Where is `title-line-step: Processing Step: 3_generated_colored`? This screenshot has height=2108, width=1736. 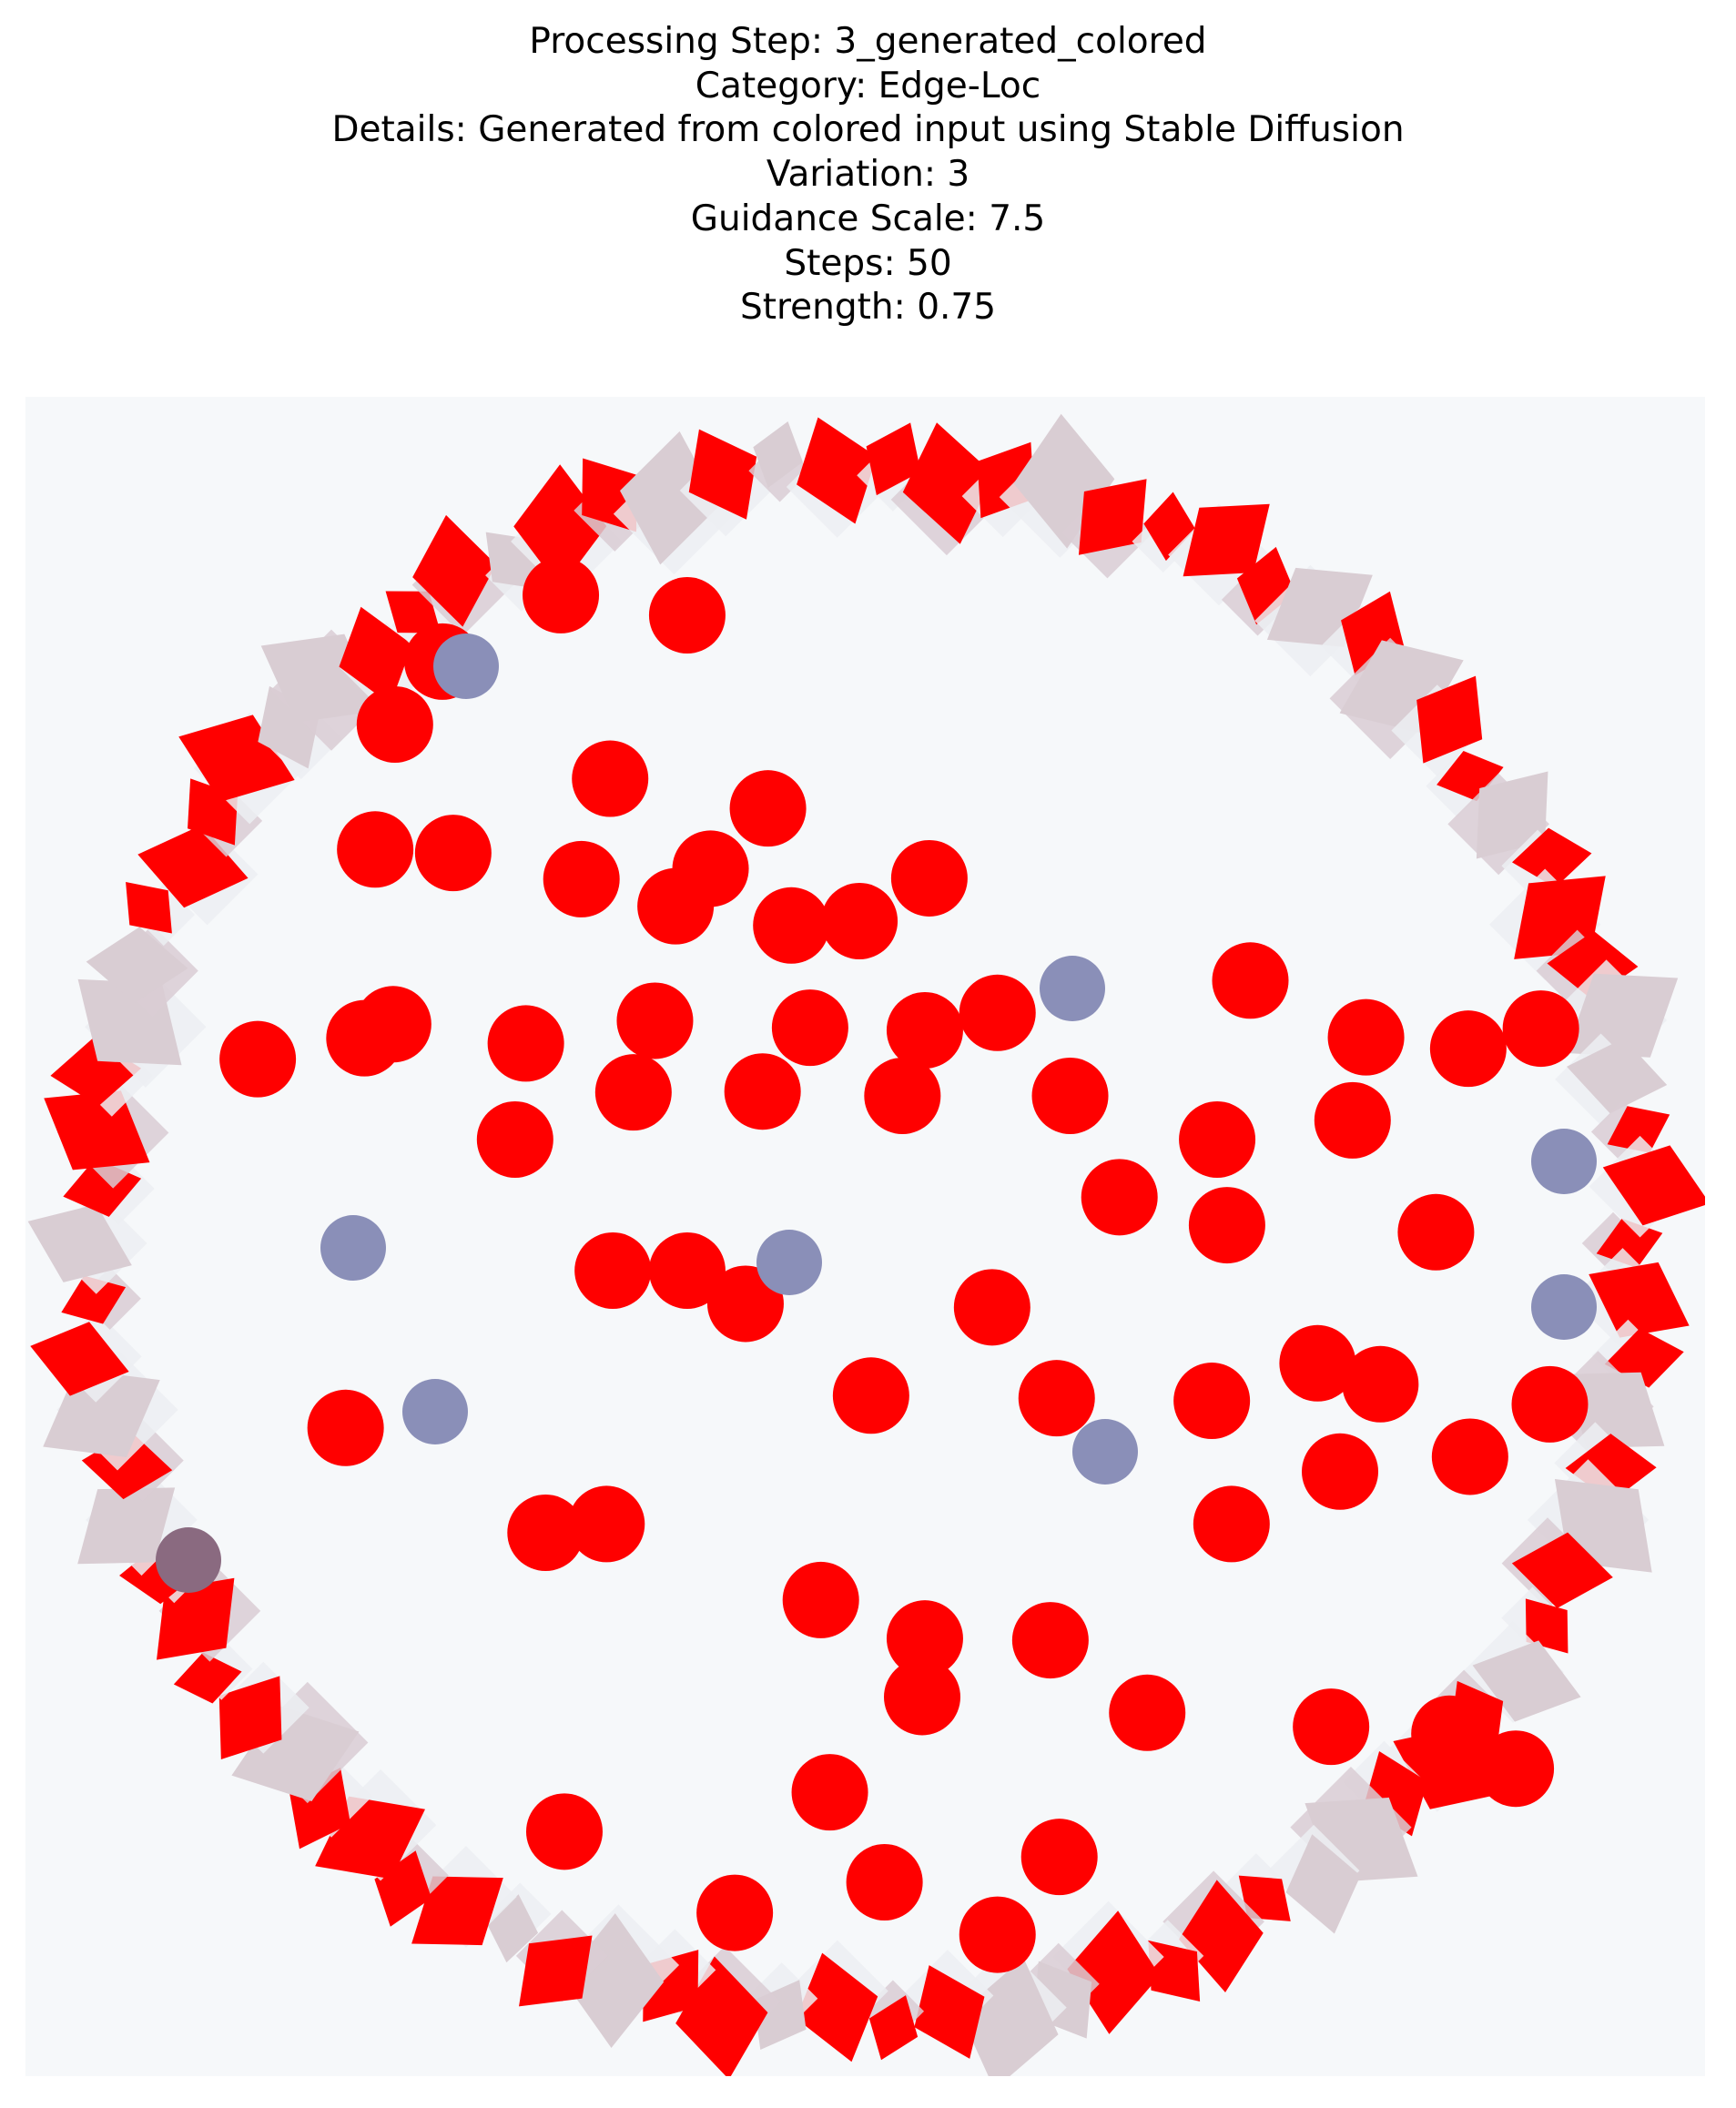 title-line-step: Processing Step: 3_generated_colored is located at coordinates (868, 41).